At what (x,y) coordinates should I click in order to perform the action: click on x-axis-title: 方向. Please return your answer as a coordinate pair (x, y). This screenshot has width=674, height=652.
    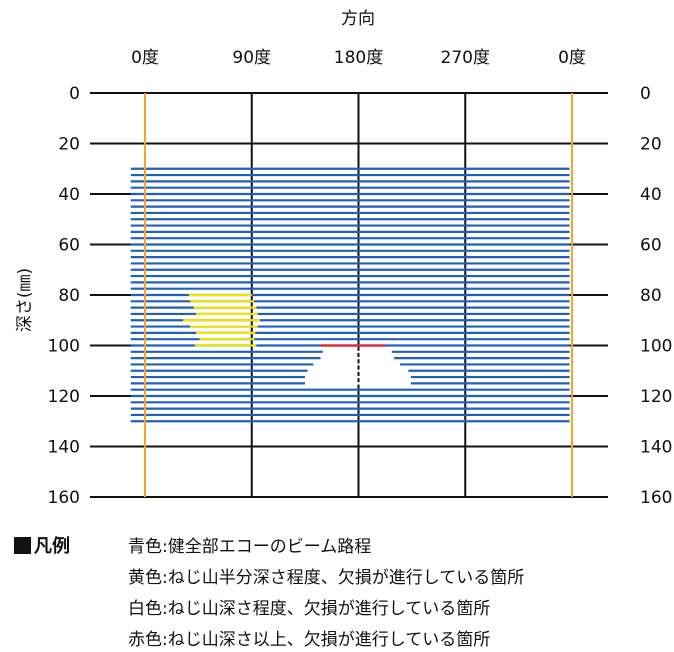
    Looking at the image, I should click on (358, 19).